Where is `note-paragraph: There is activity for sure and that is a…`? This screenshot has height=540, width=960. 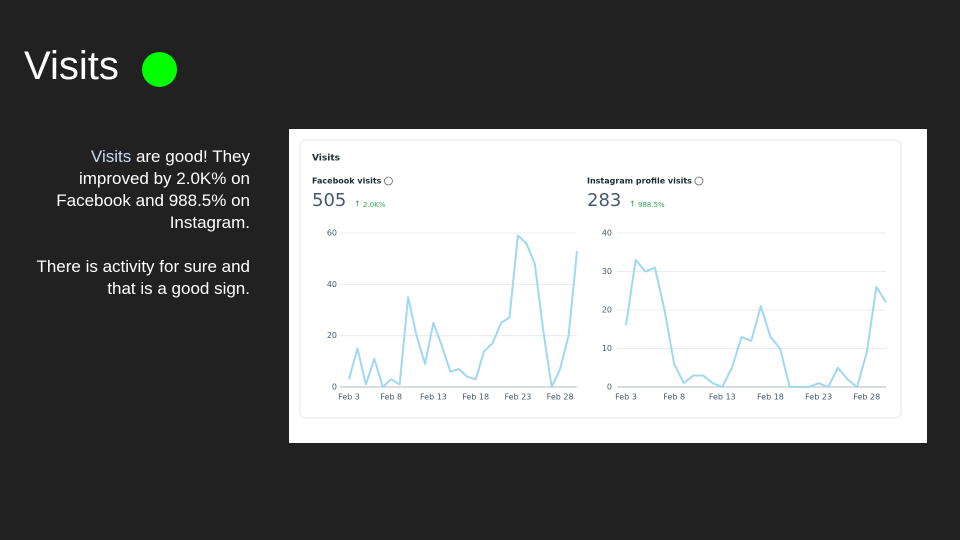
note-paragraph: There is activity for sure and that is a… is located at coordinates (143, 277).